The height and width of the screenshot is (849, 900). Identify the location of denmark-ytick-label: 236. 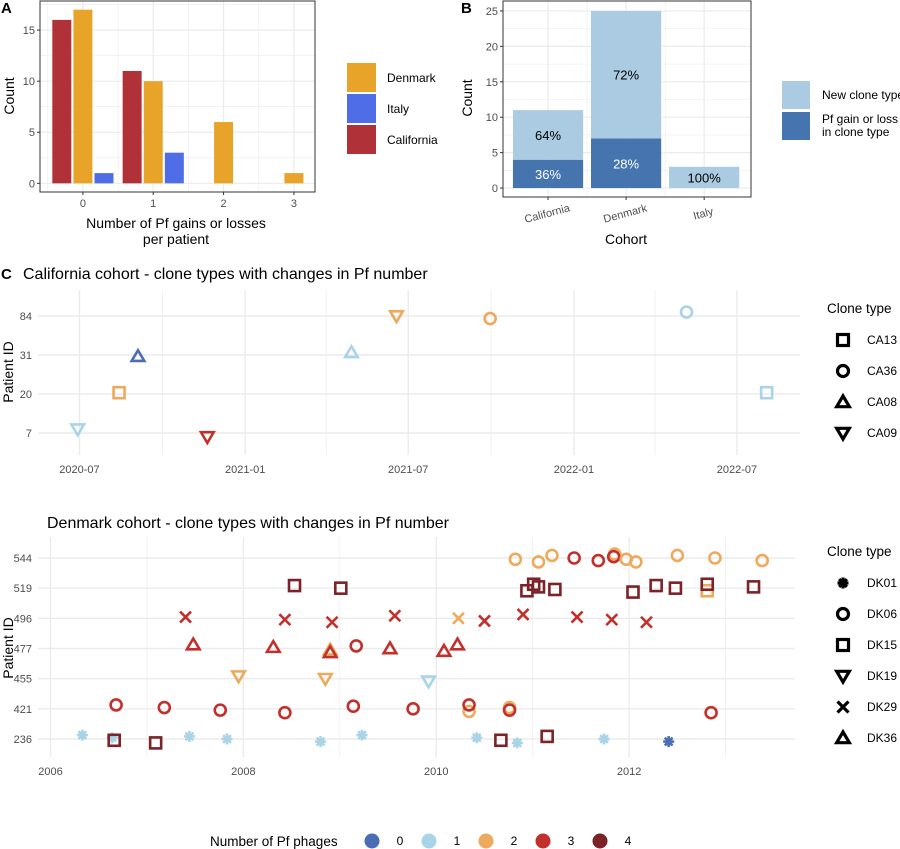
(23, 740).